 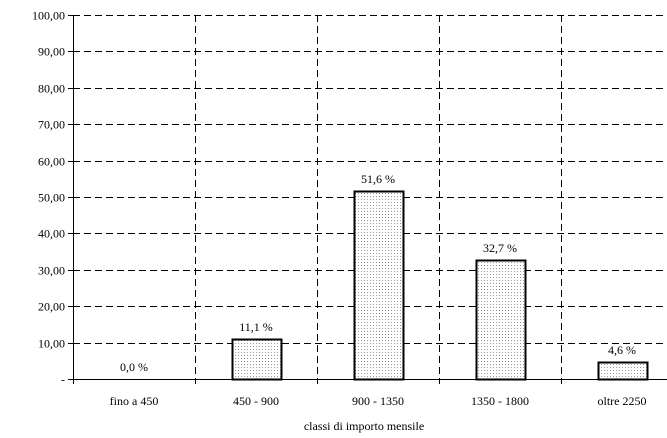 What do you see at coordinates (51, 125) in the screenshot?
I see `y-tick-label: 70,00` at bounding box center [51, 125].